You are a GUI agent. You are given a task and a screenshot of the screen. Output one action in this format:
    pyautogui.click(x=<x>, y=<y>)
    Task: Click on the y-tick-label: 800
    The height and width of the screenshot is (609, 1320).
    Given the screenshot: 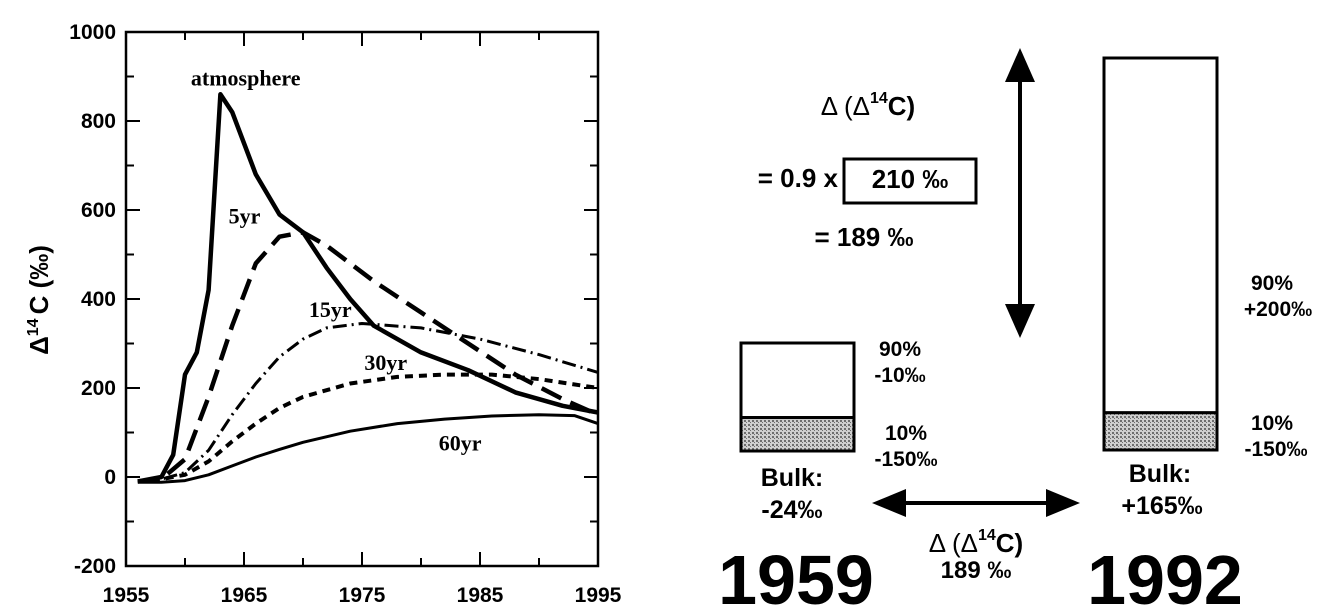 What is the action you would take?
    pyautogui.click(x=98, y=121)
    